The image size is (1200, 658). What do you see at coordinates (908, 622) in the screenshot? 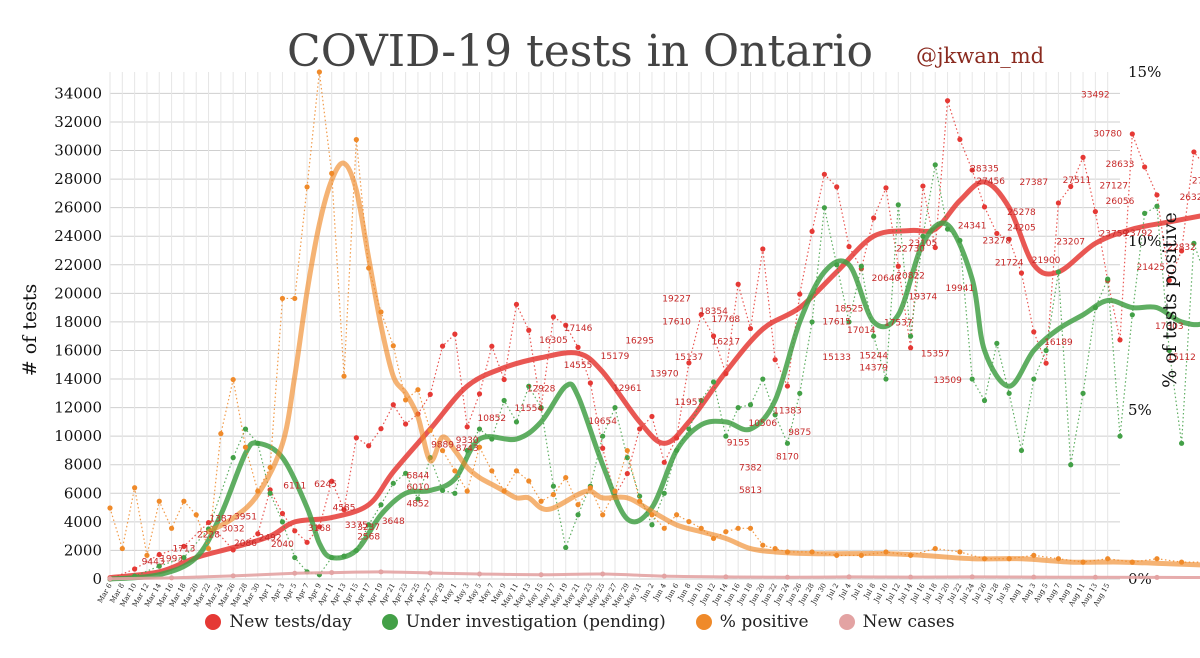
I see `legend-label: New cases` at bounding box center [908, 622].